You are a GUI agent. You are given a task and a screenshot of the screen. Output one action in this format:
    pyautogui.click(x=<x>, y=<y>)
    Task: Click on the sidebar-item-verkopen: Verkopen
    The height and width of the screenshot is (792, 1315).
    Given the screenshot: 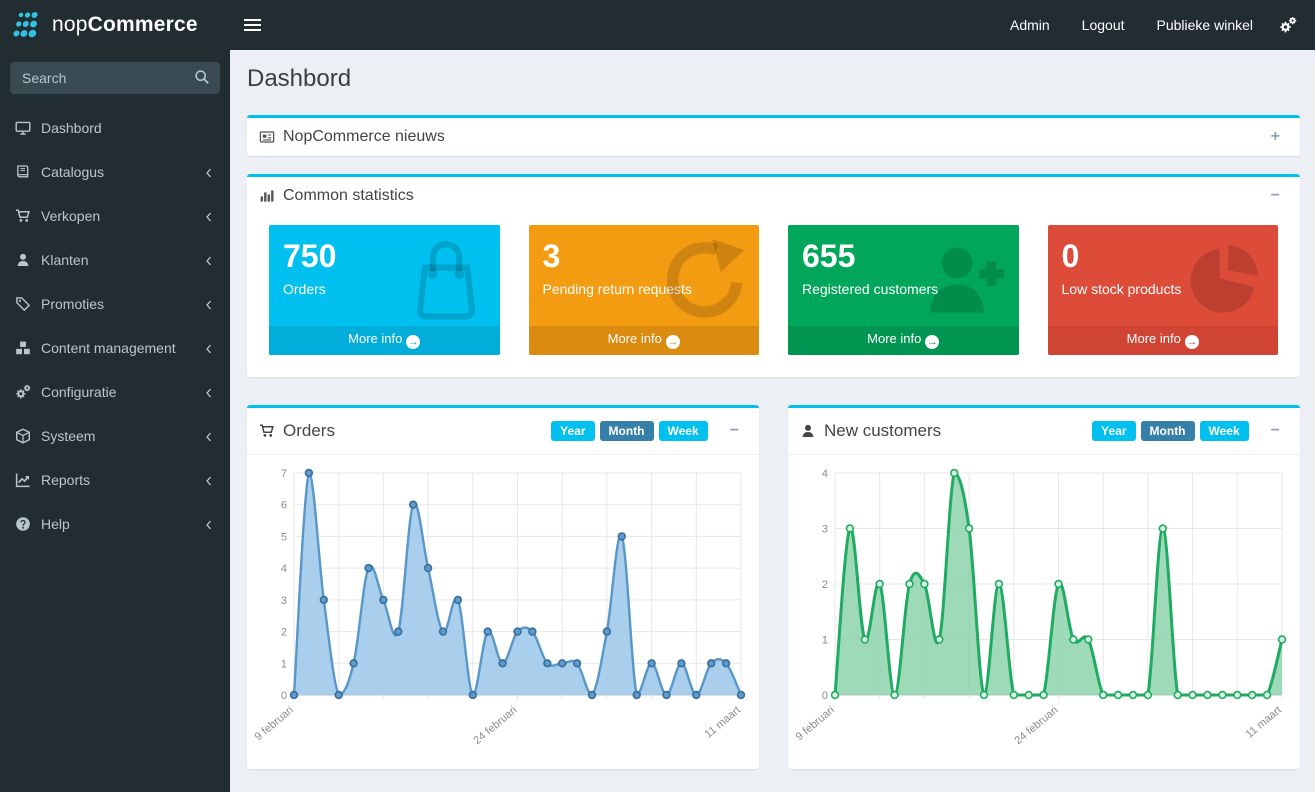 What is the action you would take?
    pyautogui.click(x=115, y=216)
    